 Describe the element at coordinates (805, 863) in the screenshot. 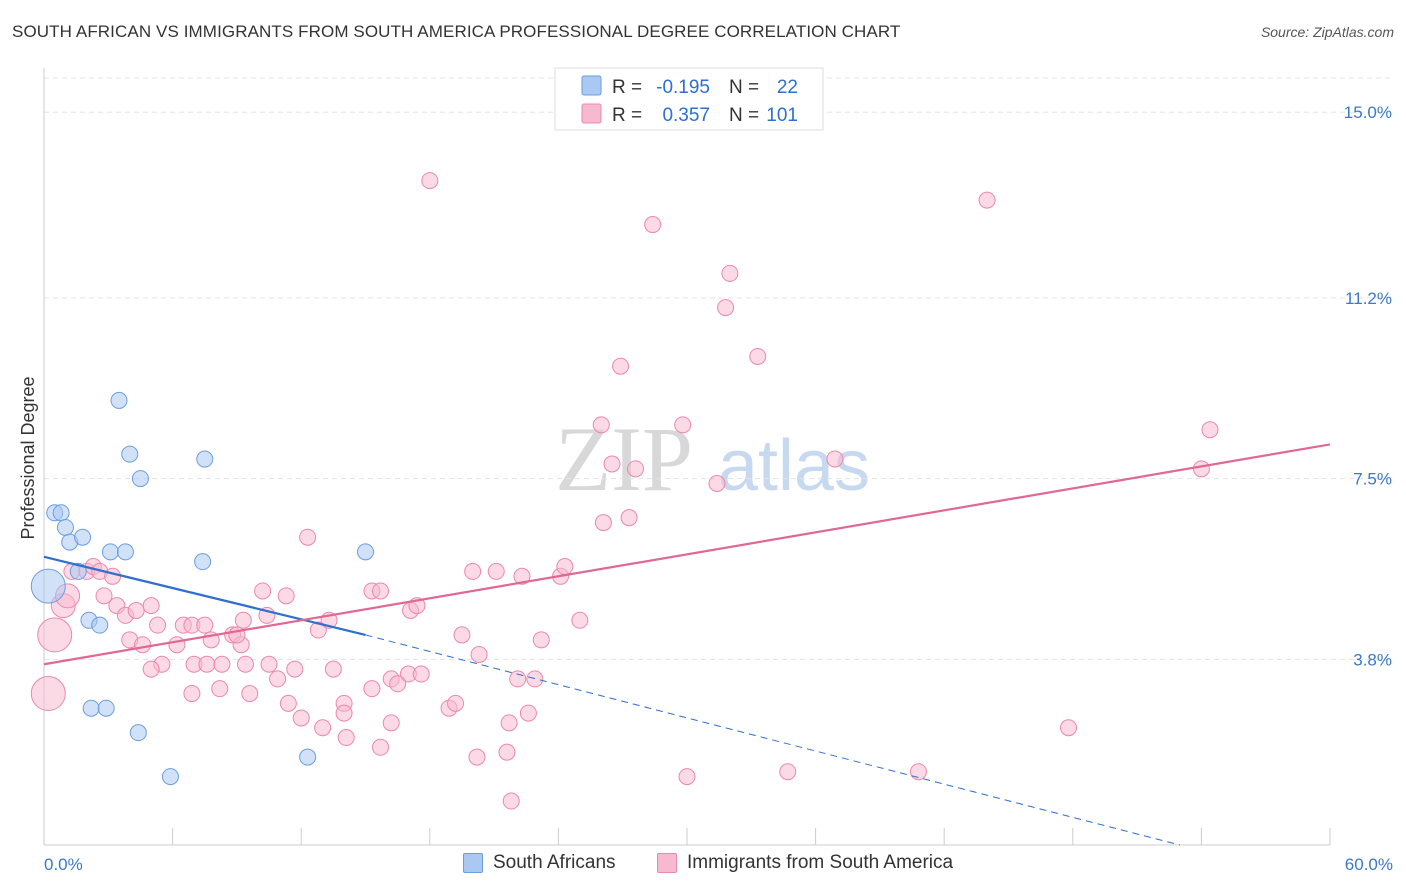

I see `legend-item-immigrants: Immigrants from South America` at that location.